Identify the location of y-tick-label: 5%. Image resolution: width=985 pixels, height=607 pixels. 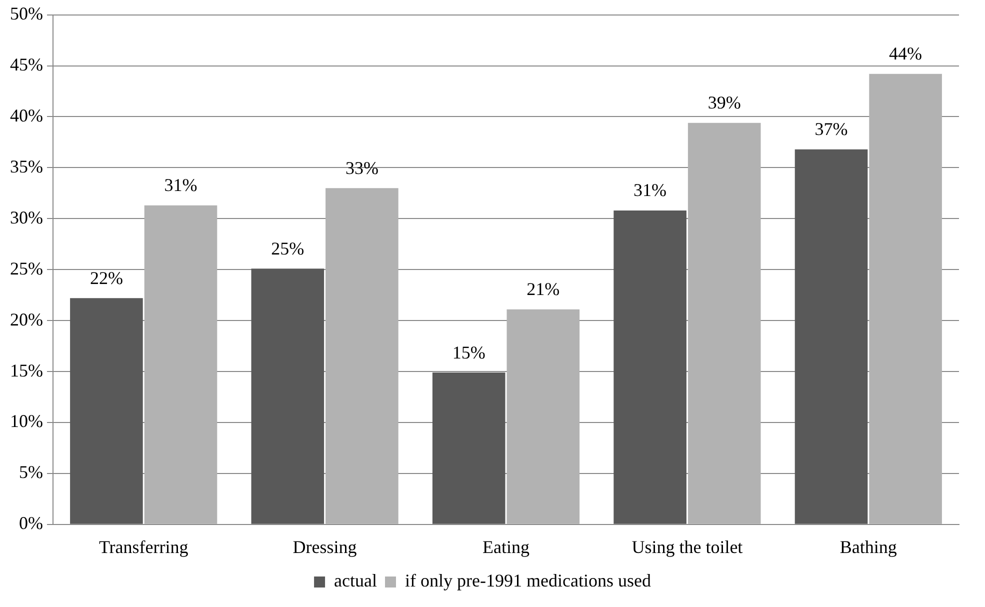
(30, 472).